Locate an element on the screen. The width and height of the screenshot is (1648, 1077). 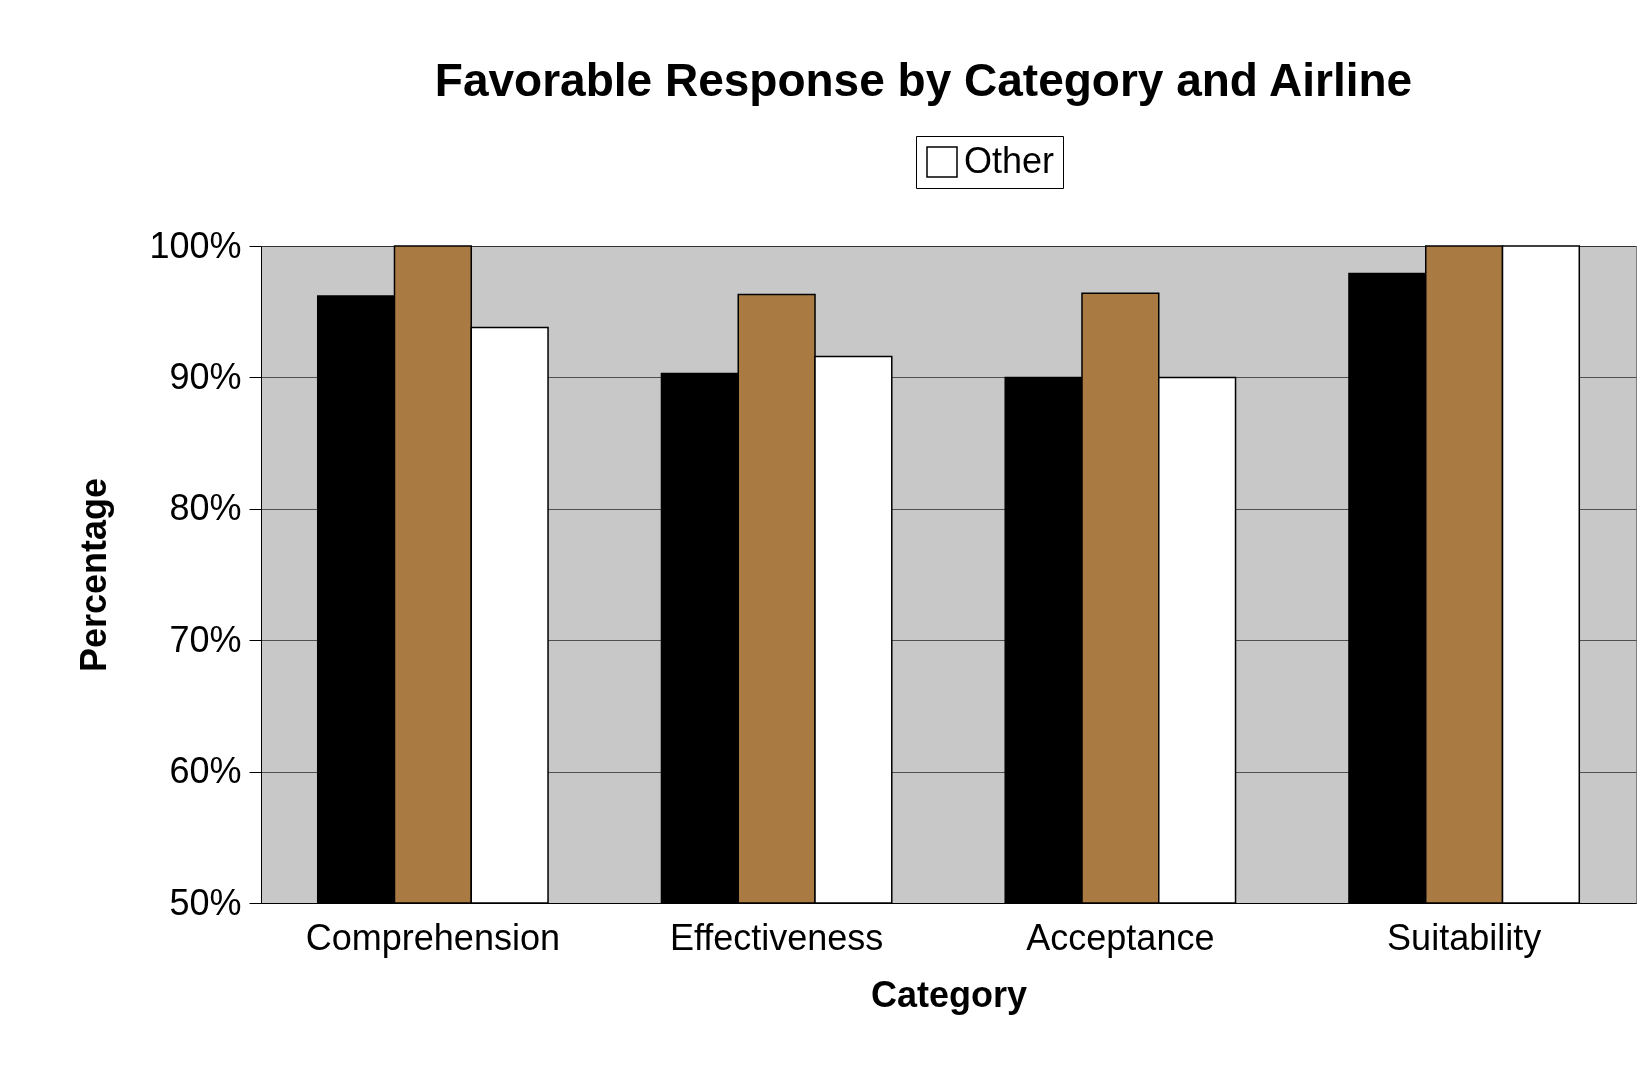
y-tick-label: 70% is located at coordinates (205, 639).